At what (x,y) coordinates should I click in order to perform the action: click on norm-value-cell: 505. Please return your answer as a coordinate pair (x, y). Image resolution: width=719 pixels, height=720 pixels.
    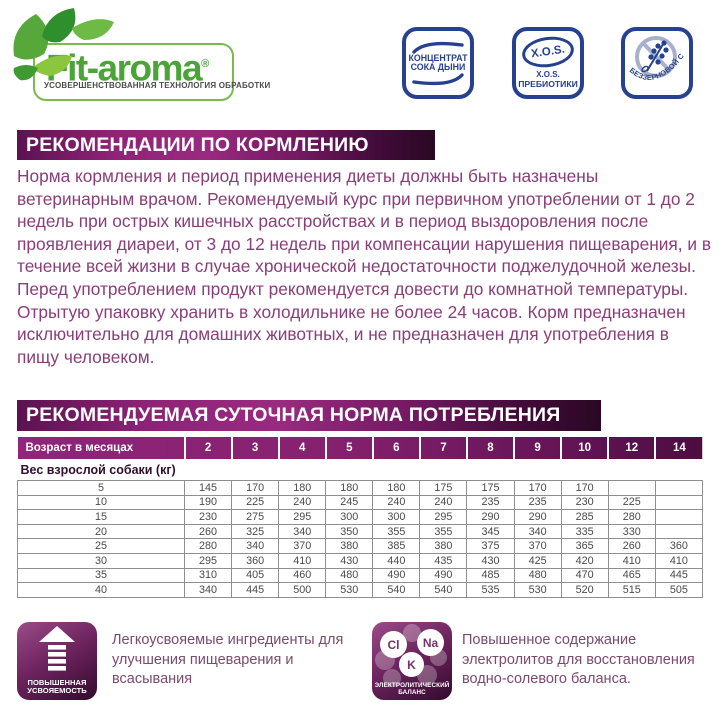
    Looking at the image, I should click on (679, 590).